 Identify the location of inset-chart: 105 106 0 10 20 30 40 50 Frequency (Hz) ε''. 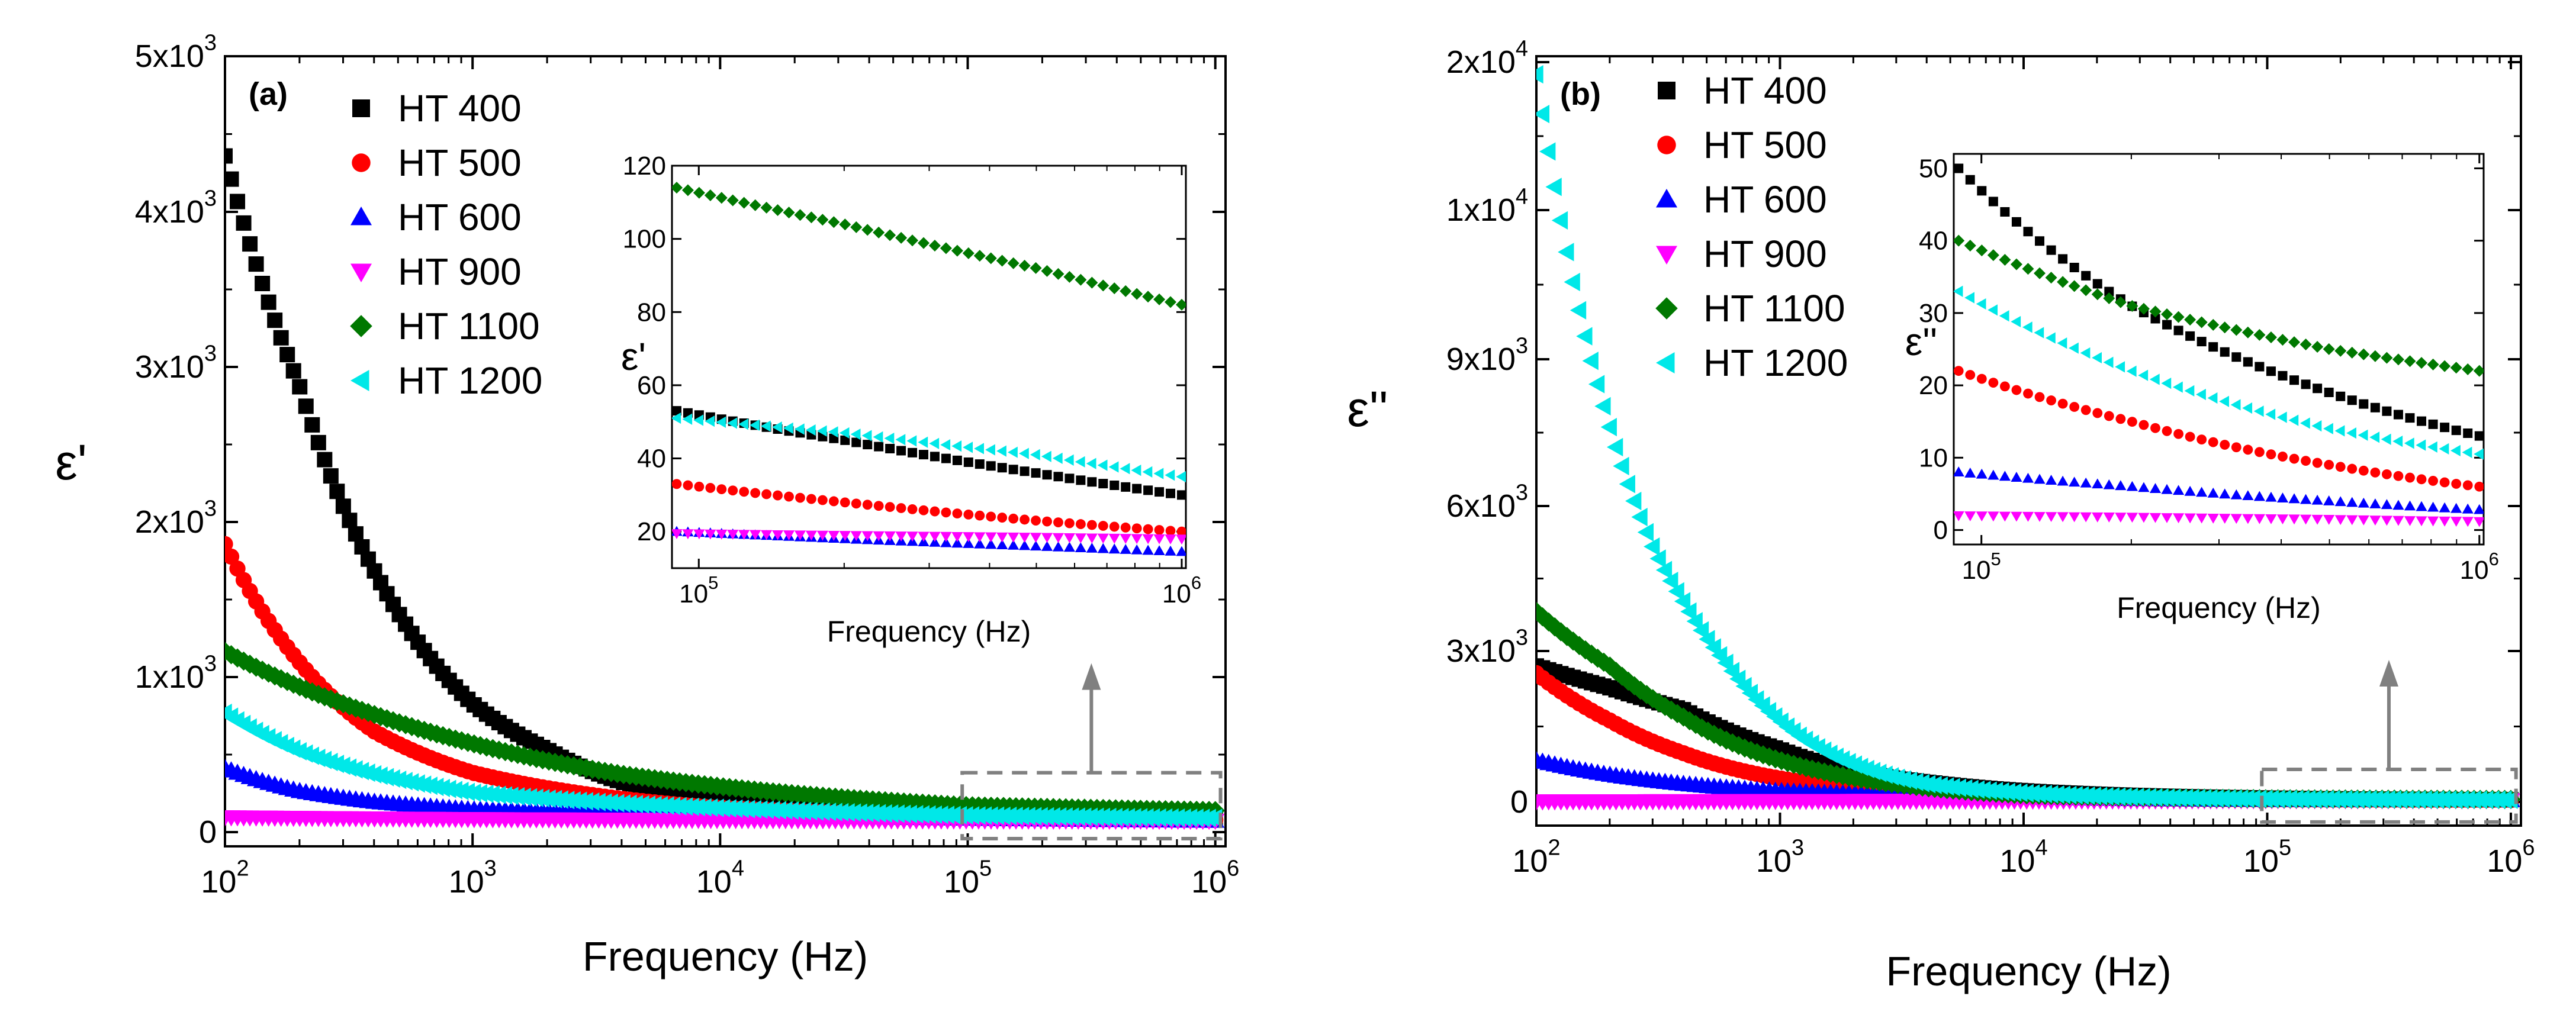
(2202, 388).